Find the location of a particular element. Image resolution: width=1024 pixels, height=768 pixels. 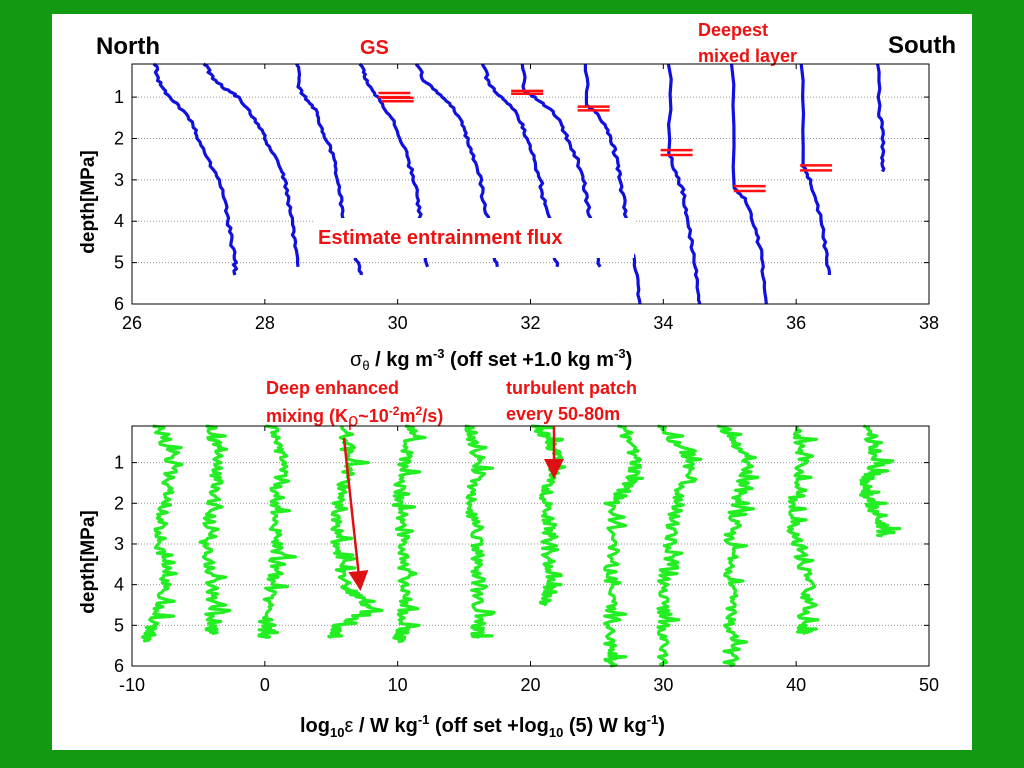

turbulent-patch-line1: turbulent patch is located at coordinates (571, 388).